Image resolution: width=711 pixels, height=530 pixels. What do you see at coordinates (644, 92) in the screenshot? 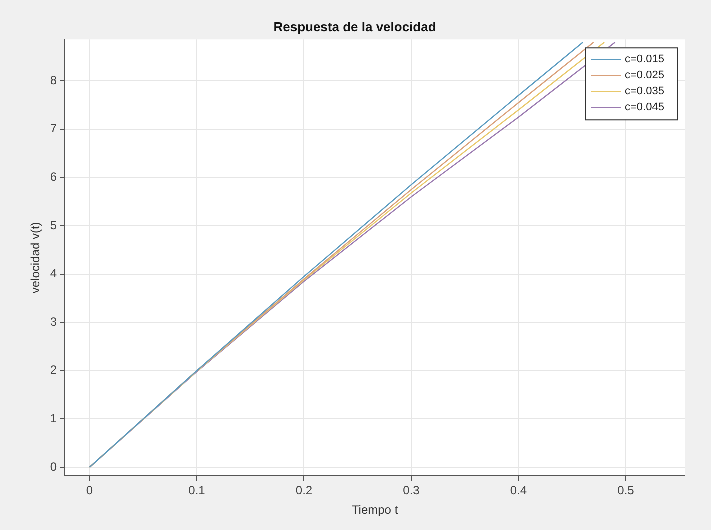
I see `legend-label: c=0.035` at bounding box center [644, 92].